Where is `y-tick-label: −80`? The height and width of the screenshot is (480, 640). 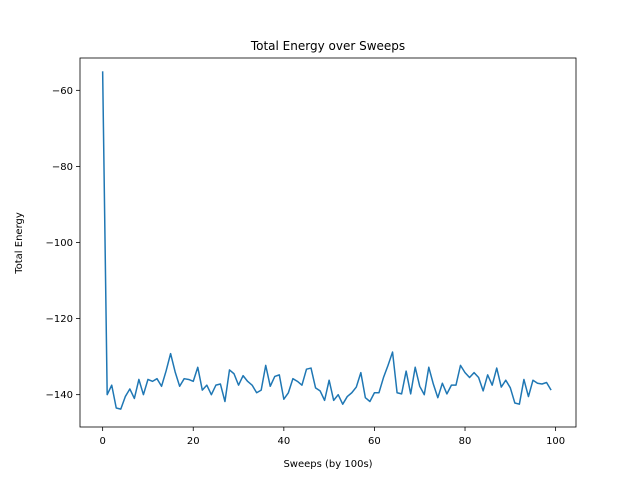
y-tick-label: −80 is located at coordinates (62, 167).